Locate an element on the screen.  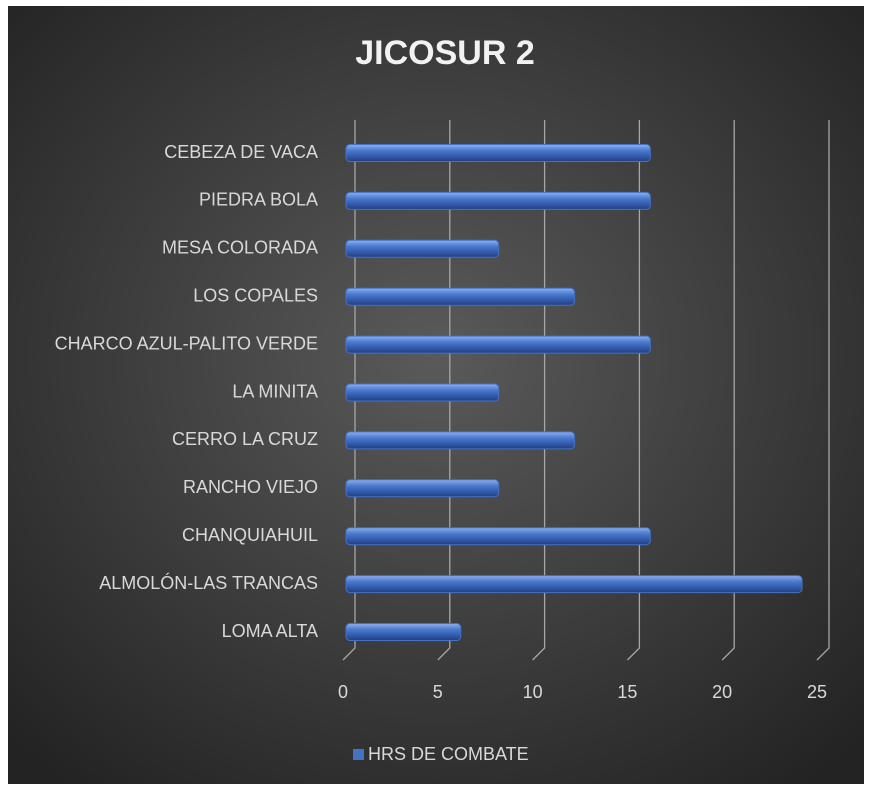
y-tick-label: LOS COPALES is located at coordinates (255, 295).